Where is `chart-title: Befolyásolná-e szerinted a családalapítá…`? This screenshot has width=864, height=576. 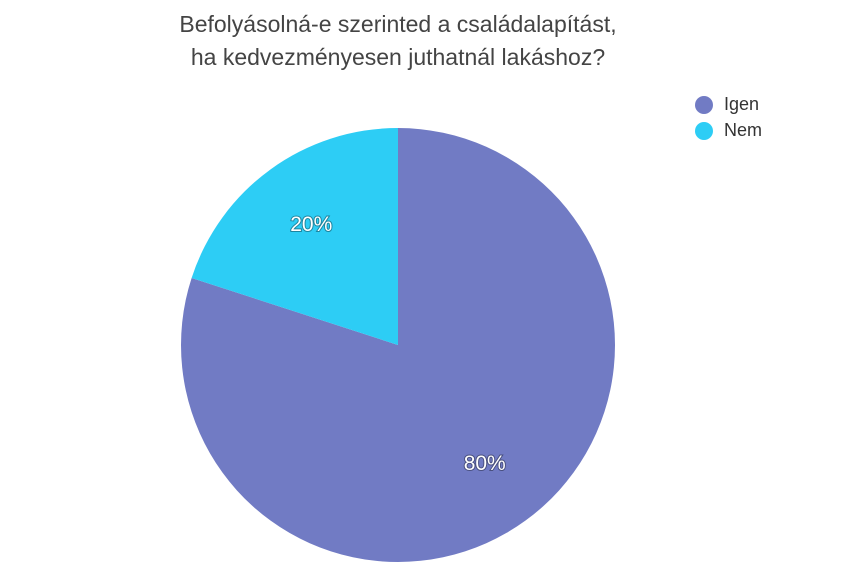 chart-title: Befolyásolná-e szerinted a családalapítá… is located at coordinates (398, 40).